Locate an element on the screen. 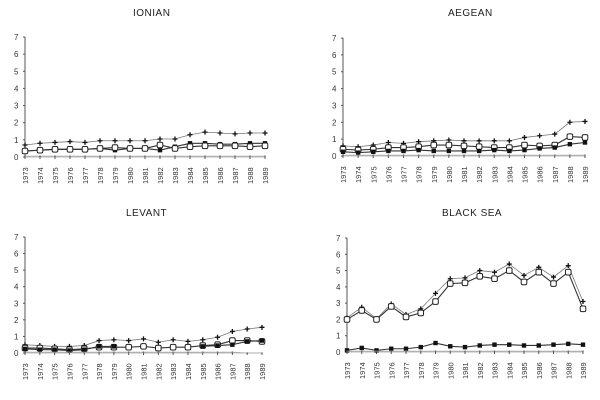  chart-title-aegean: AEGEAN is located at coordinates (470, 13).